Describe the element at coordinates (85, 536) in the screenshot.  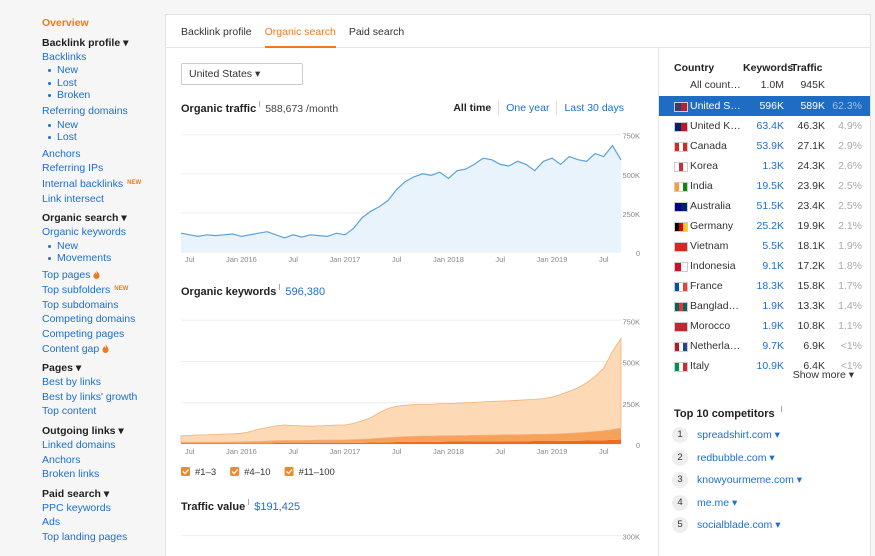
I see `nav-link: Top landing pages` at that location.